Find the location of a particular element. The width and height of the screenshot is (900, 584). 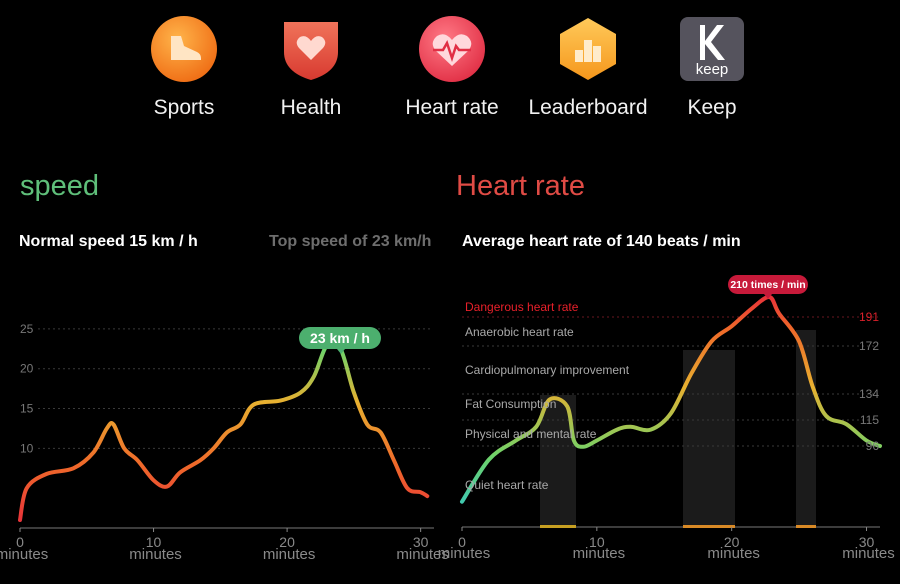

heartbeat-icon is located at coordinates (452, 49).